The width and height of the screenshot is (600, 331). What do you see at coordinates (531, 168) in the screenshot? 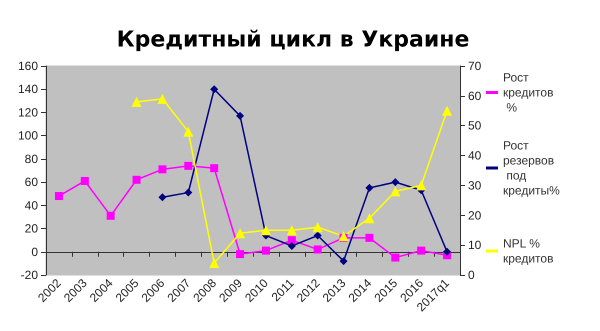
I see `legend-label: Рост резервов под кредиты%` at bounding box center [531, 168].